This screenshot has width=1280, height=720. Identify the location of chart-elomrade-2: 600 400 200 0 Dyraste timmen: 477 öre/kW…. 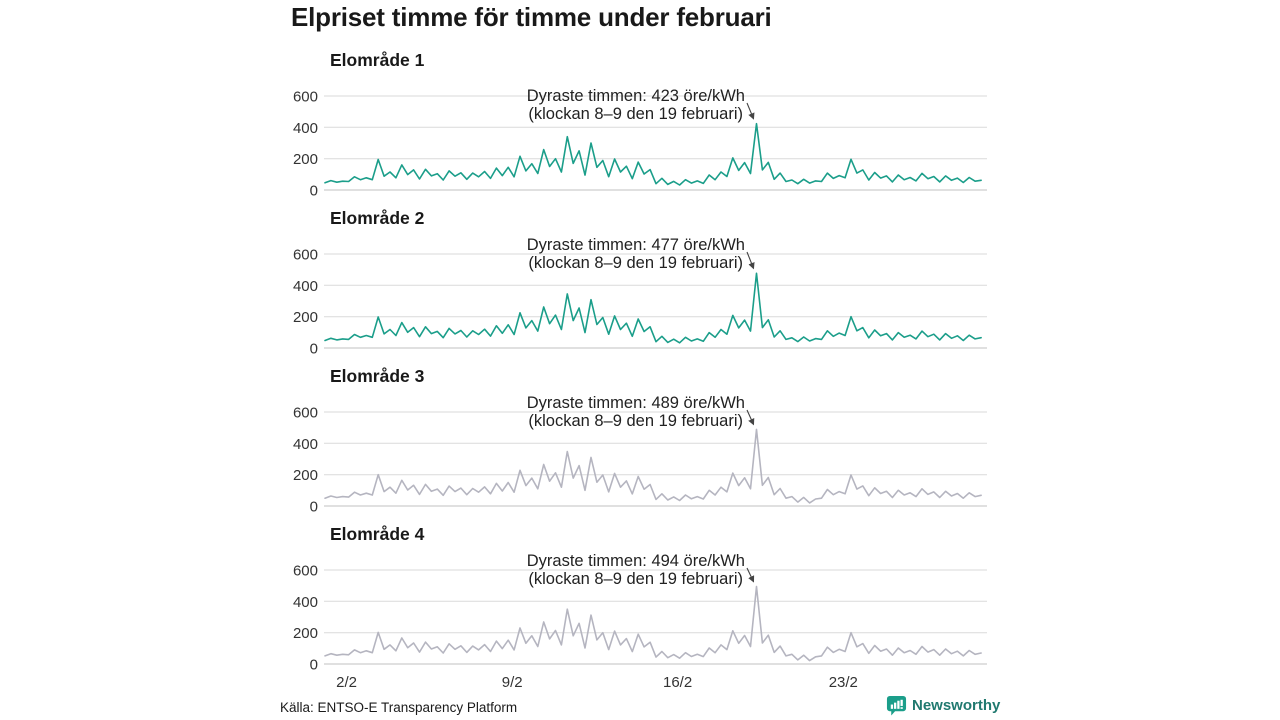
(640, 298).